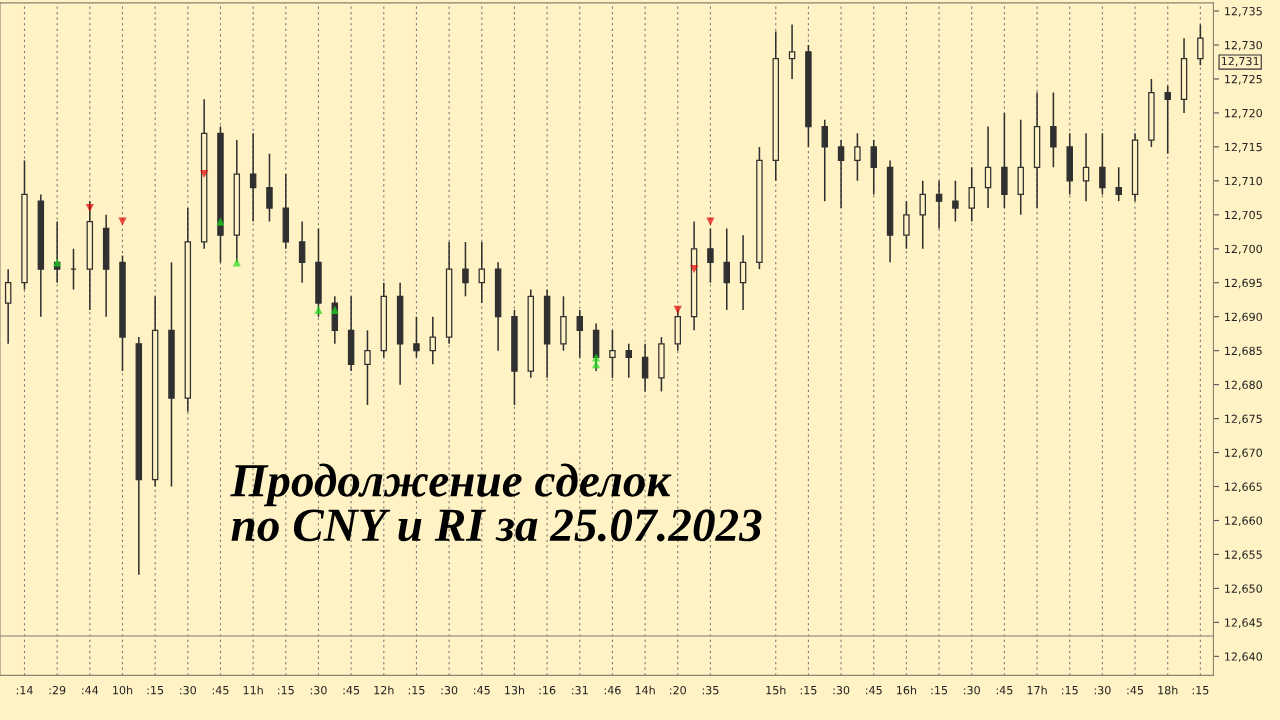 The image size is (1280, 720). Describe the element at coordinates (1168, 690) in the screenshot. I see `x-tick-label: 18h` at that location.